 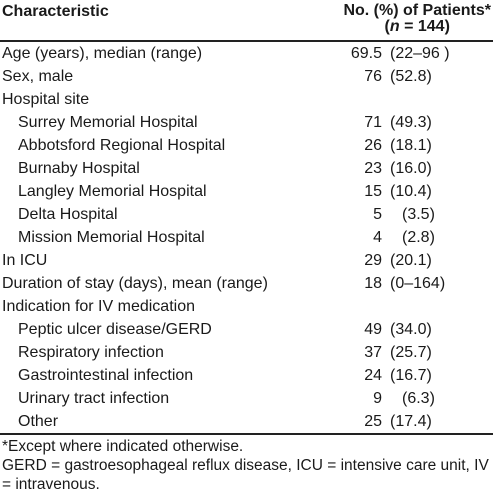 What do you see at coordinates (246, 145) in the screenshot?
I see `table-row: Abbotsford Regional Hospital 26 (18.1)` at bounding box center [246, 145].